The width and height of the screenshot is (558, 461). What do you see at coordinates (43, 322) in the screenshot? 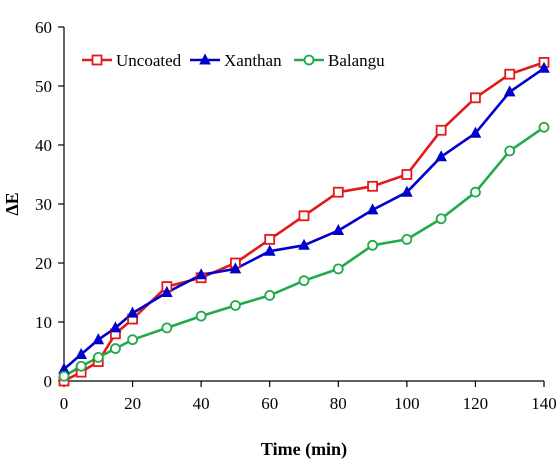
I see `y-tick-label: 10` at bounding box center [43, 322].